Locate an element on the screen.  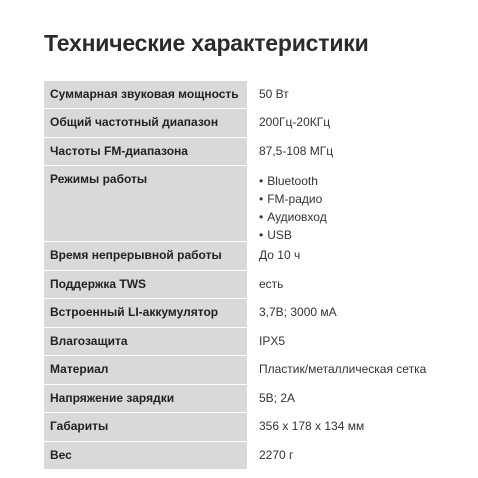
spec-row-frequency-range: Общий частотный диапазон 200Гц-20КГц is located at coordinates (244, 123).